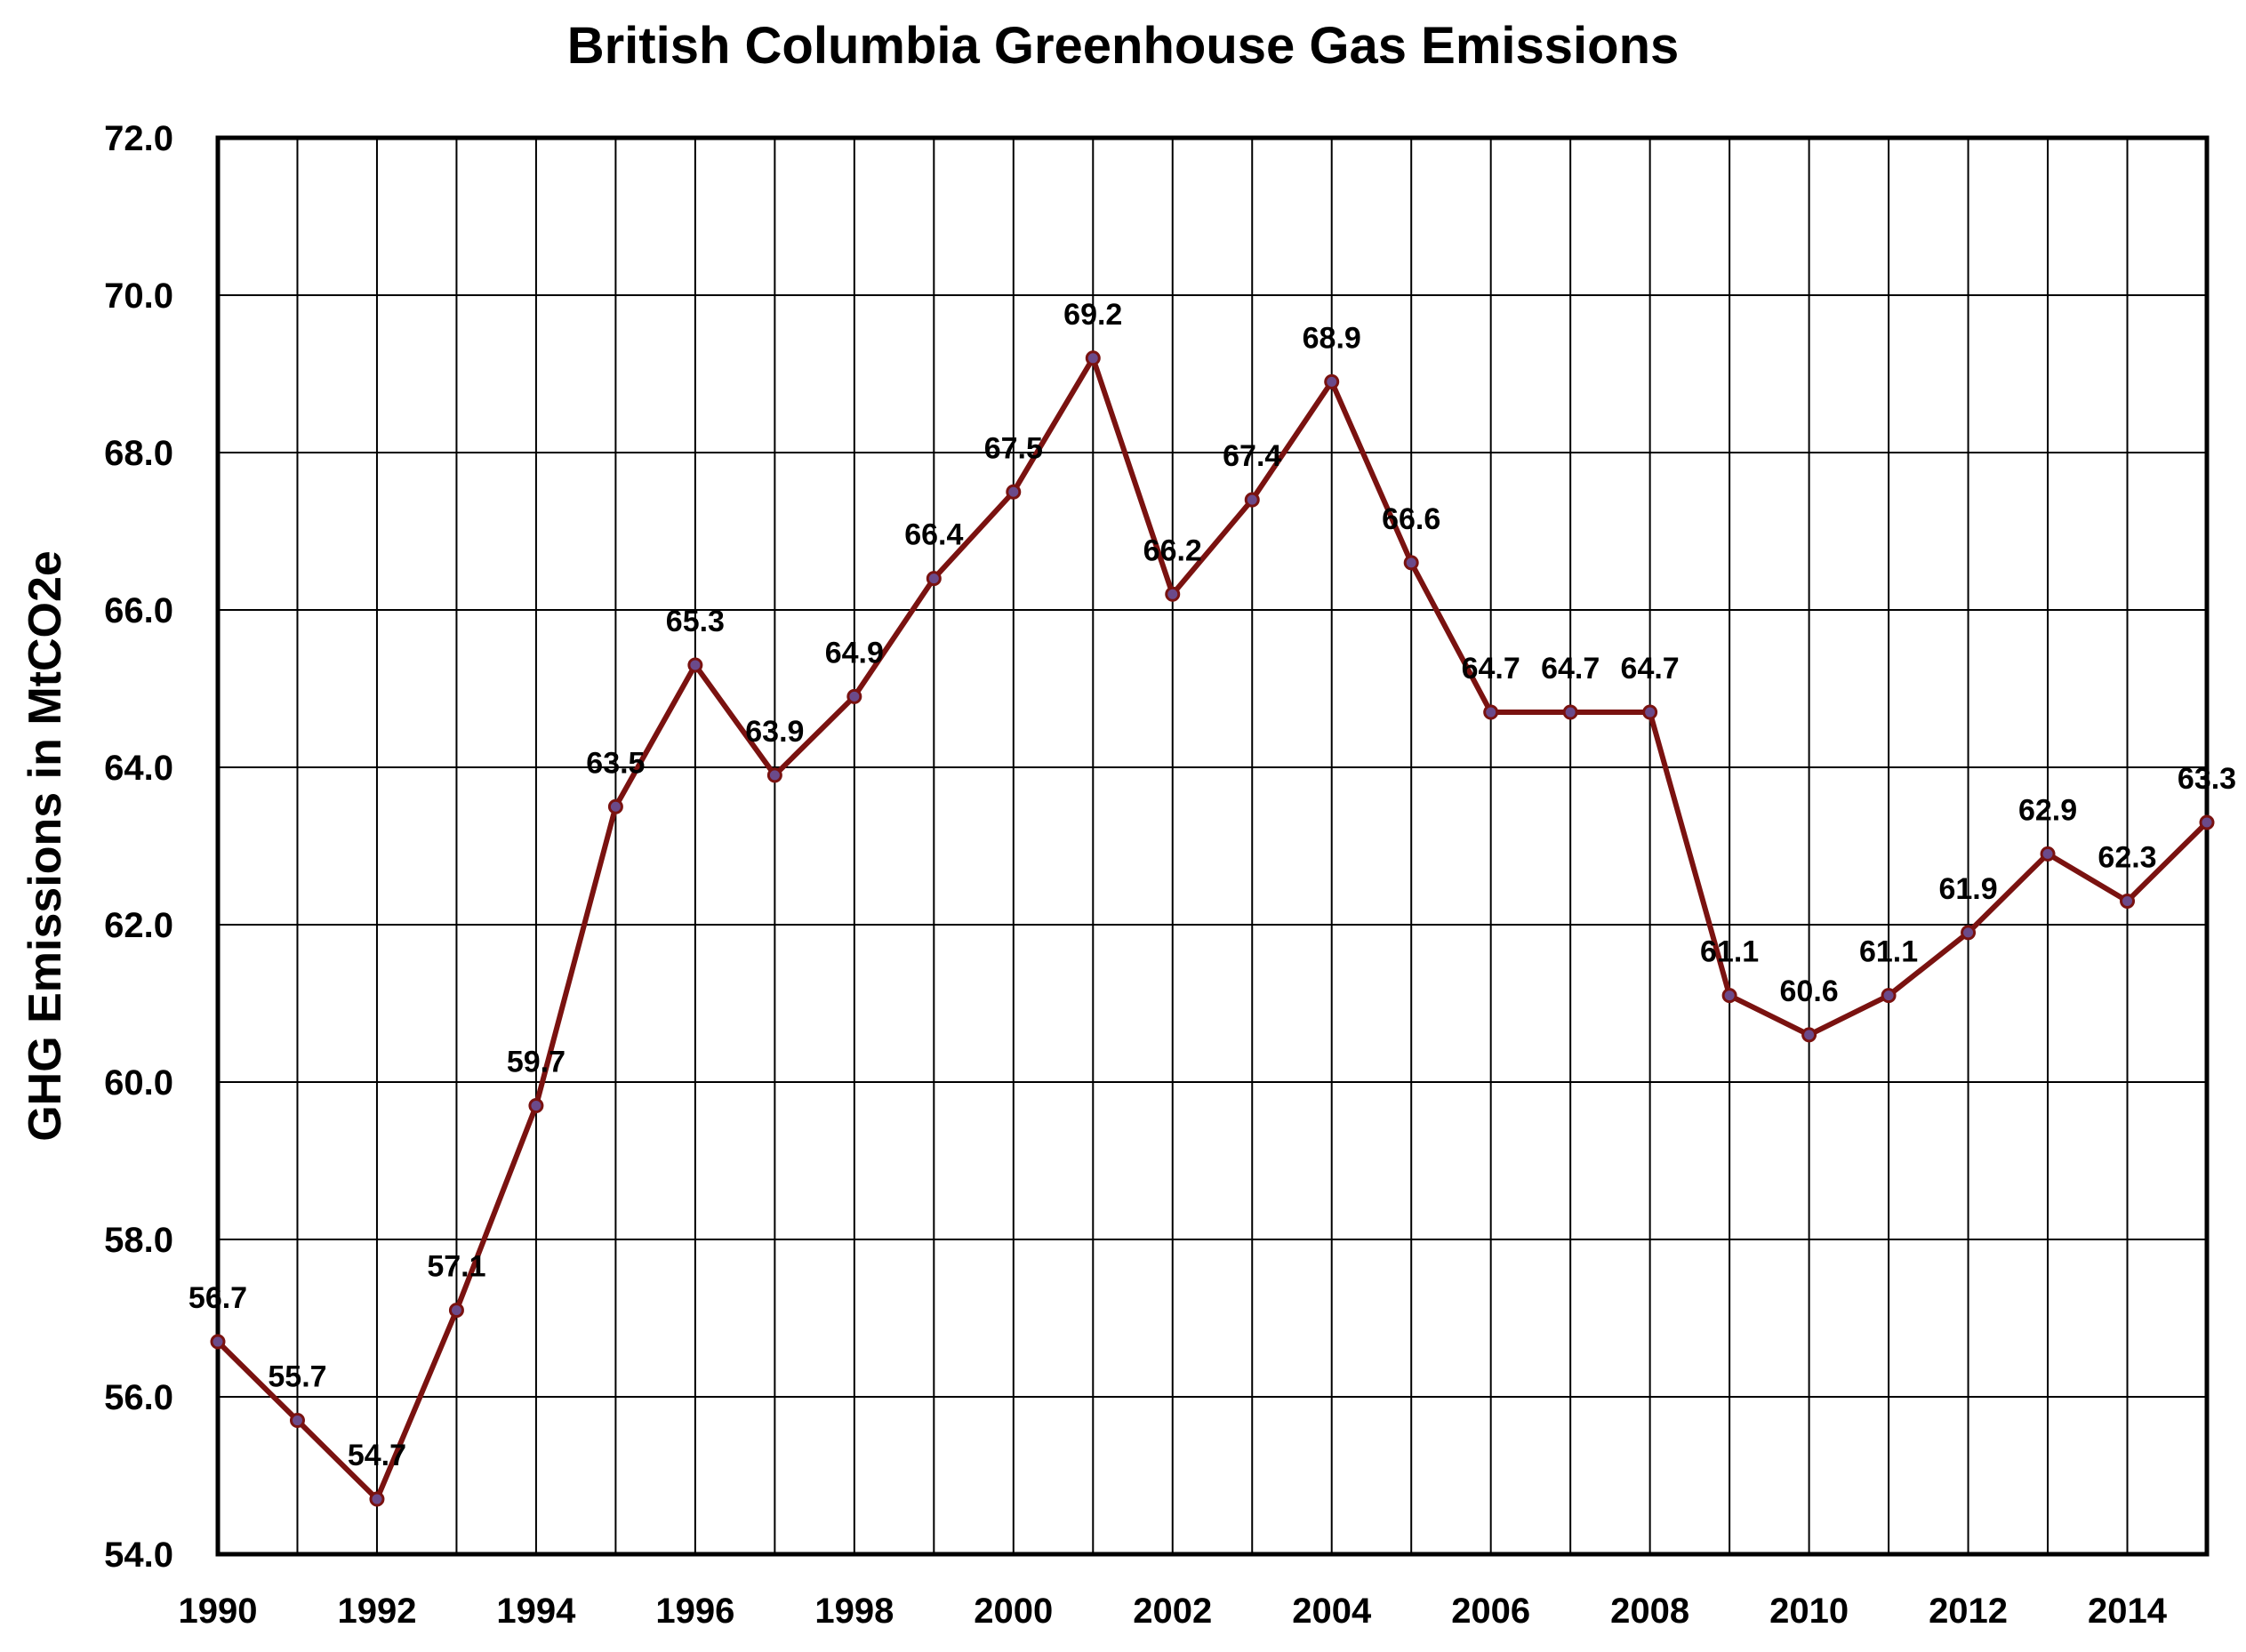 Image resolution: width=2246 pixels, height=1652 pixels. I want to click on data-label: 62.3, so click(2127, 857).